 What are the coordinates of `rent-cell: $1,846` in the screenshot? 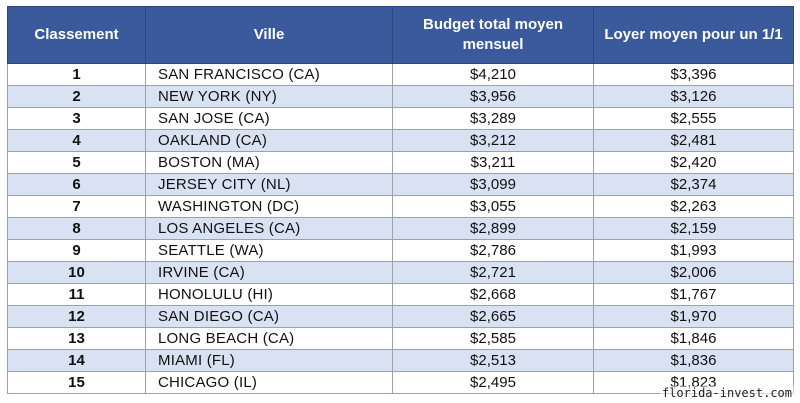 It's located at (693, 338).